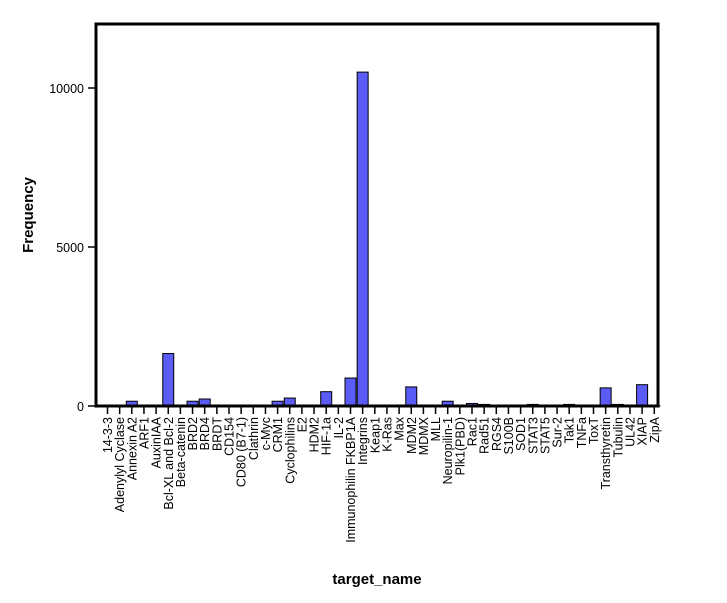 This screenshot has width=727, height=603. I want to click on x-tick-label: TNFa, so click(582, 432).